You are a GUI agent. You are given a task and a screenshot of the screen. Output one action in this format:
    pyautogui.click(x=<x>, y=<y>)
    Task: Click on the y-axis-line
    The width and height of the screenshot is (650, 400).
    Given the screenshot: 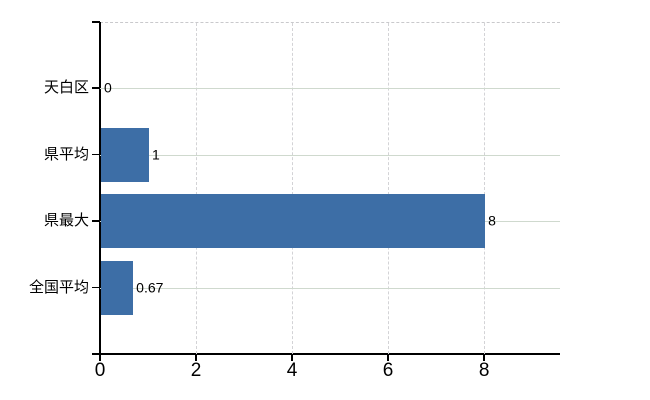 What is the action you would take?
    pyautogui.click(x=100, y=188)
    